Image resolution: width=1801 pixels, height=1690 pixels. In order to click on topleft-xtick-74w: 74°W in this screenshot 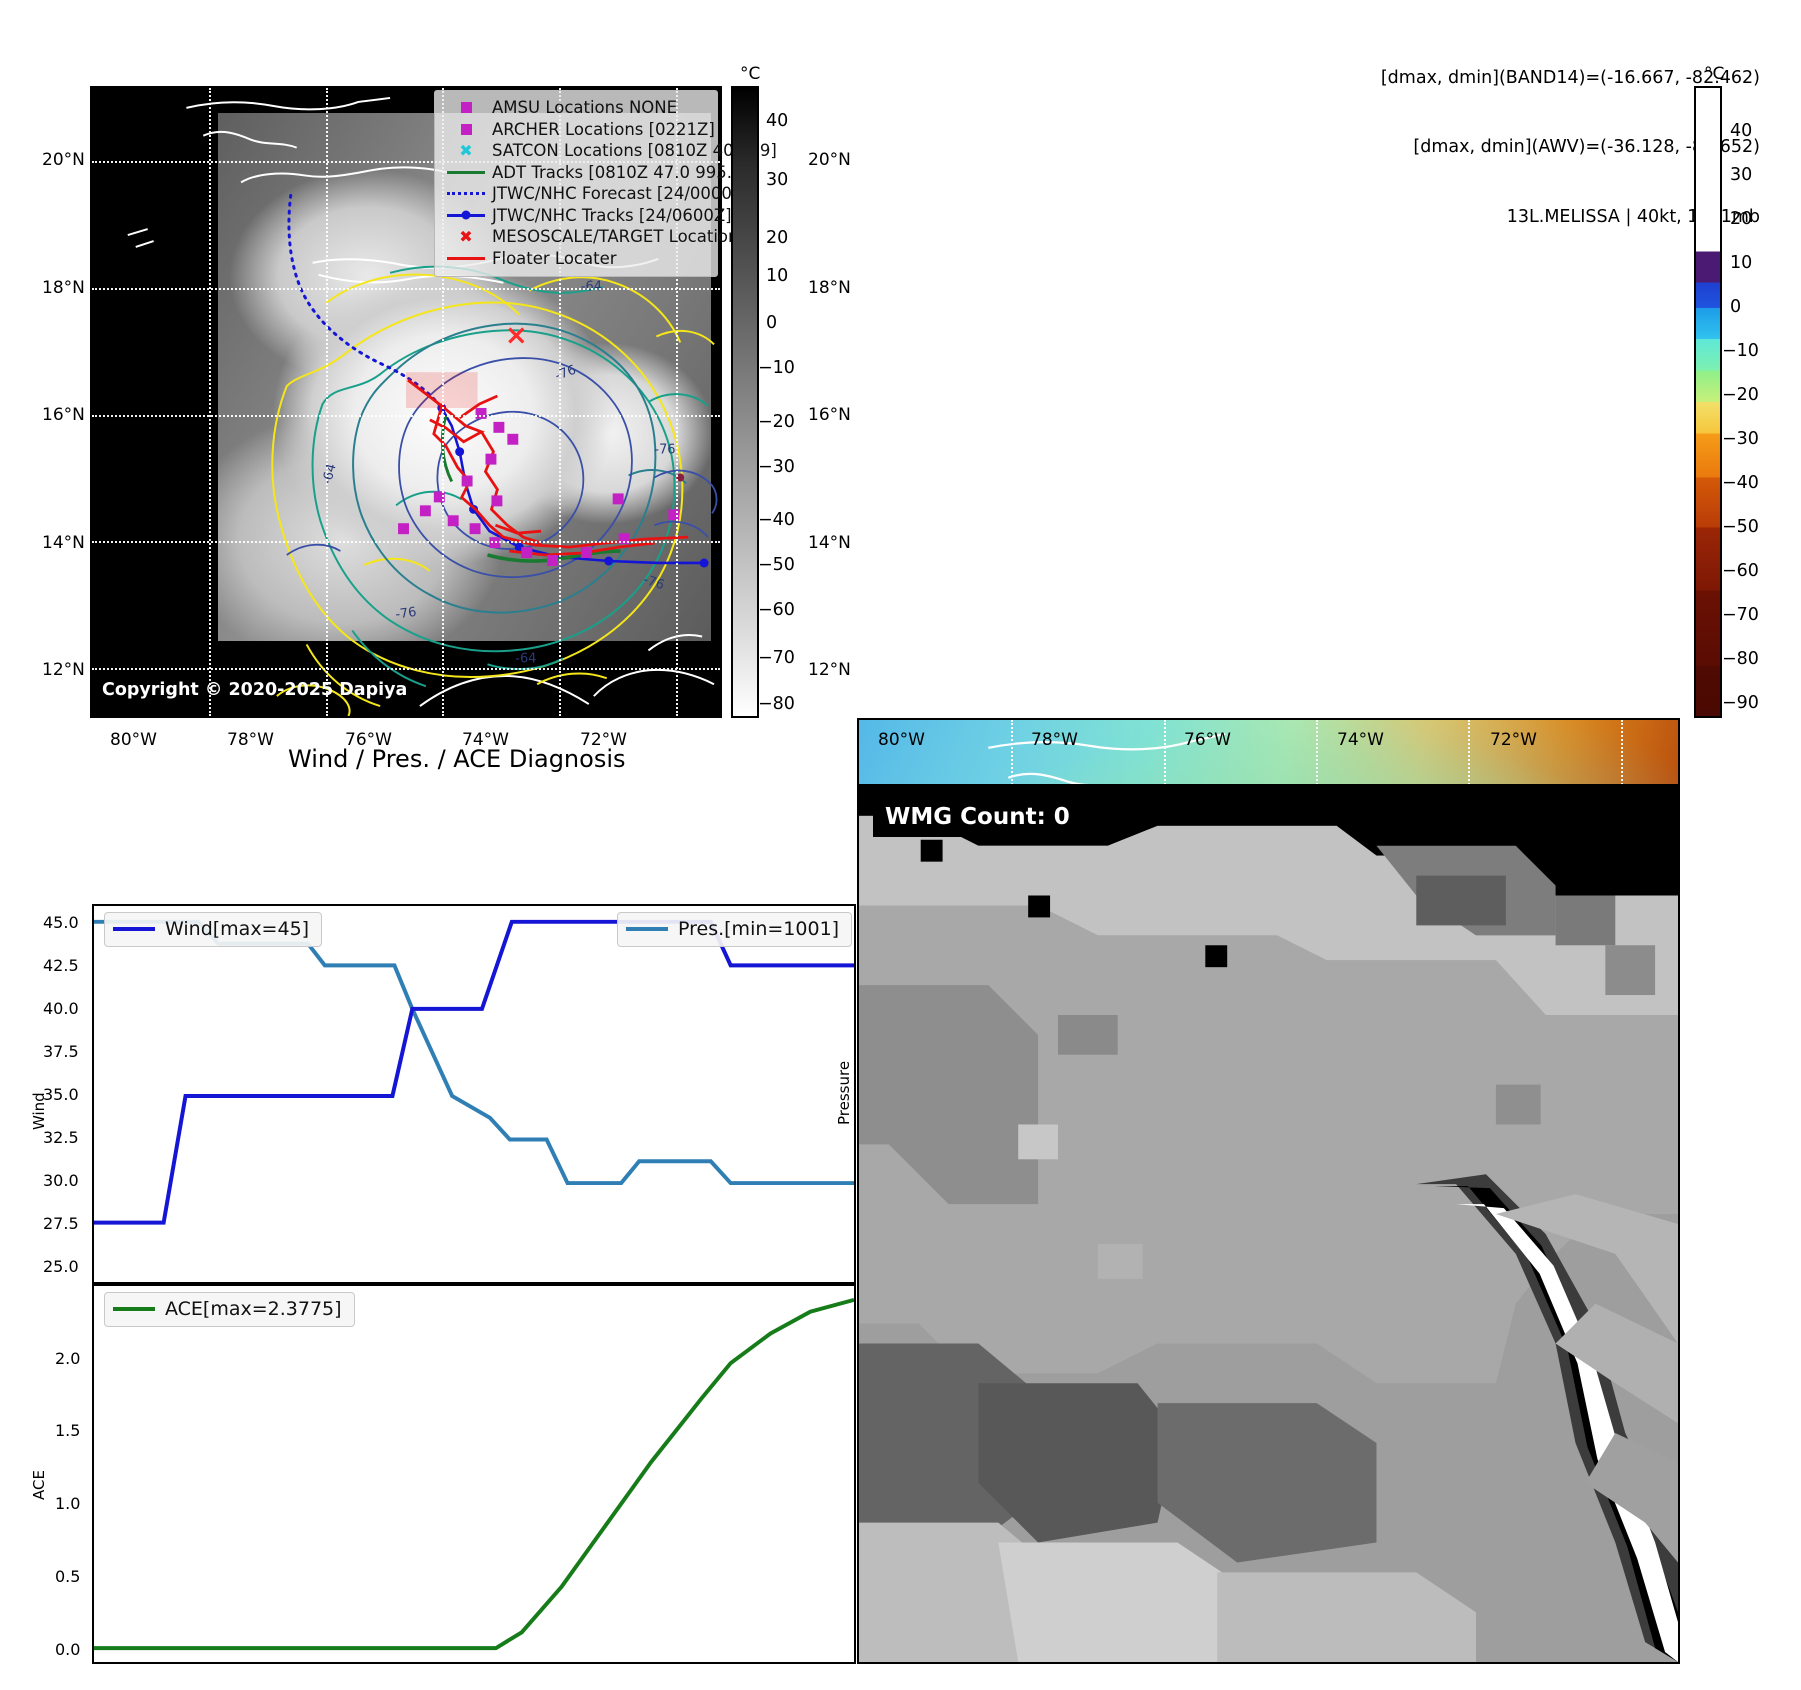, I will do `click(485, 740)`.